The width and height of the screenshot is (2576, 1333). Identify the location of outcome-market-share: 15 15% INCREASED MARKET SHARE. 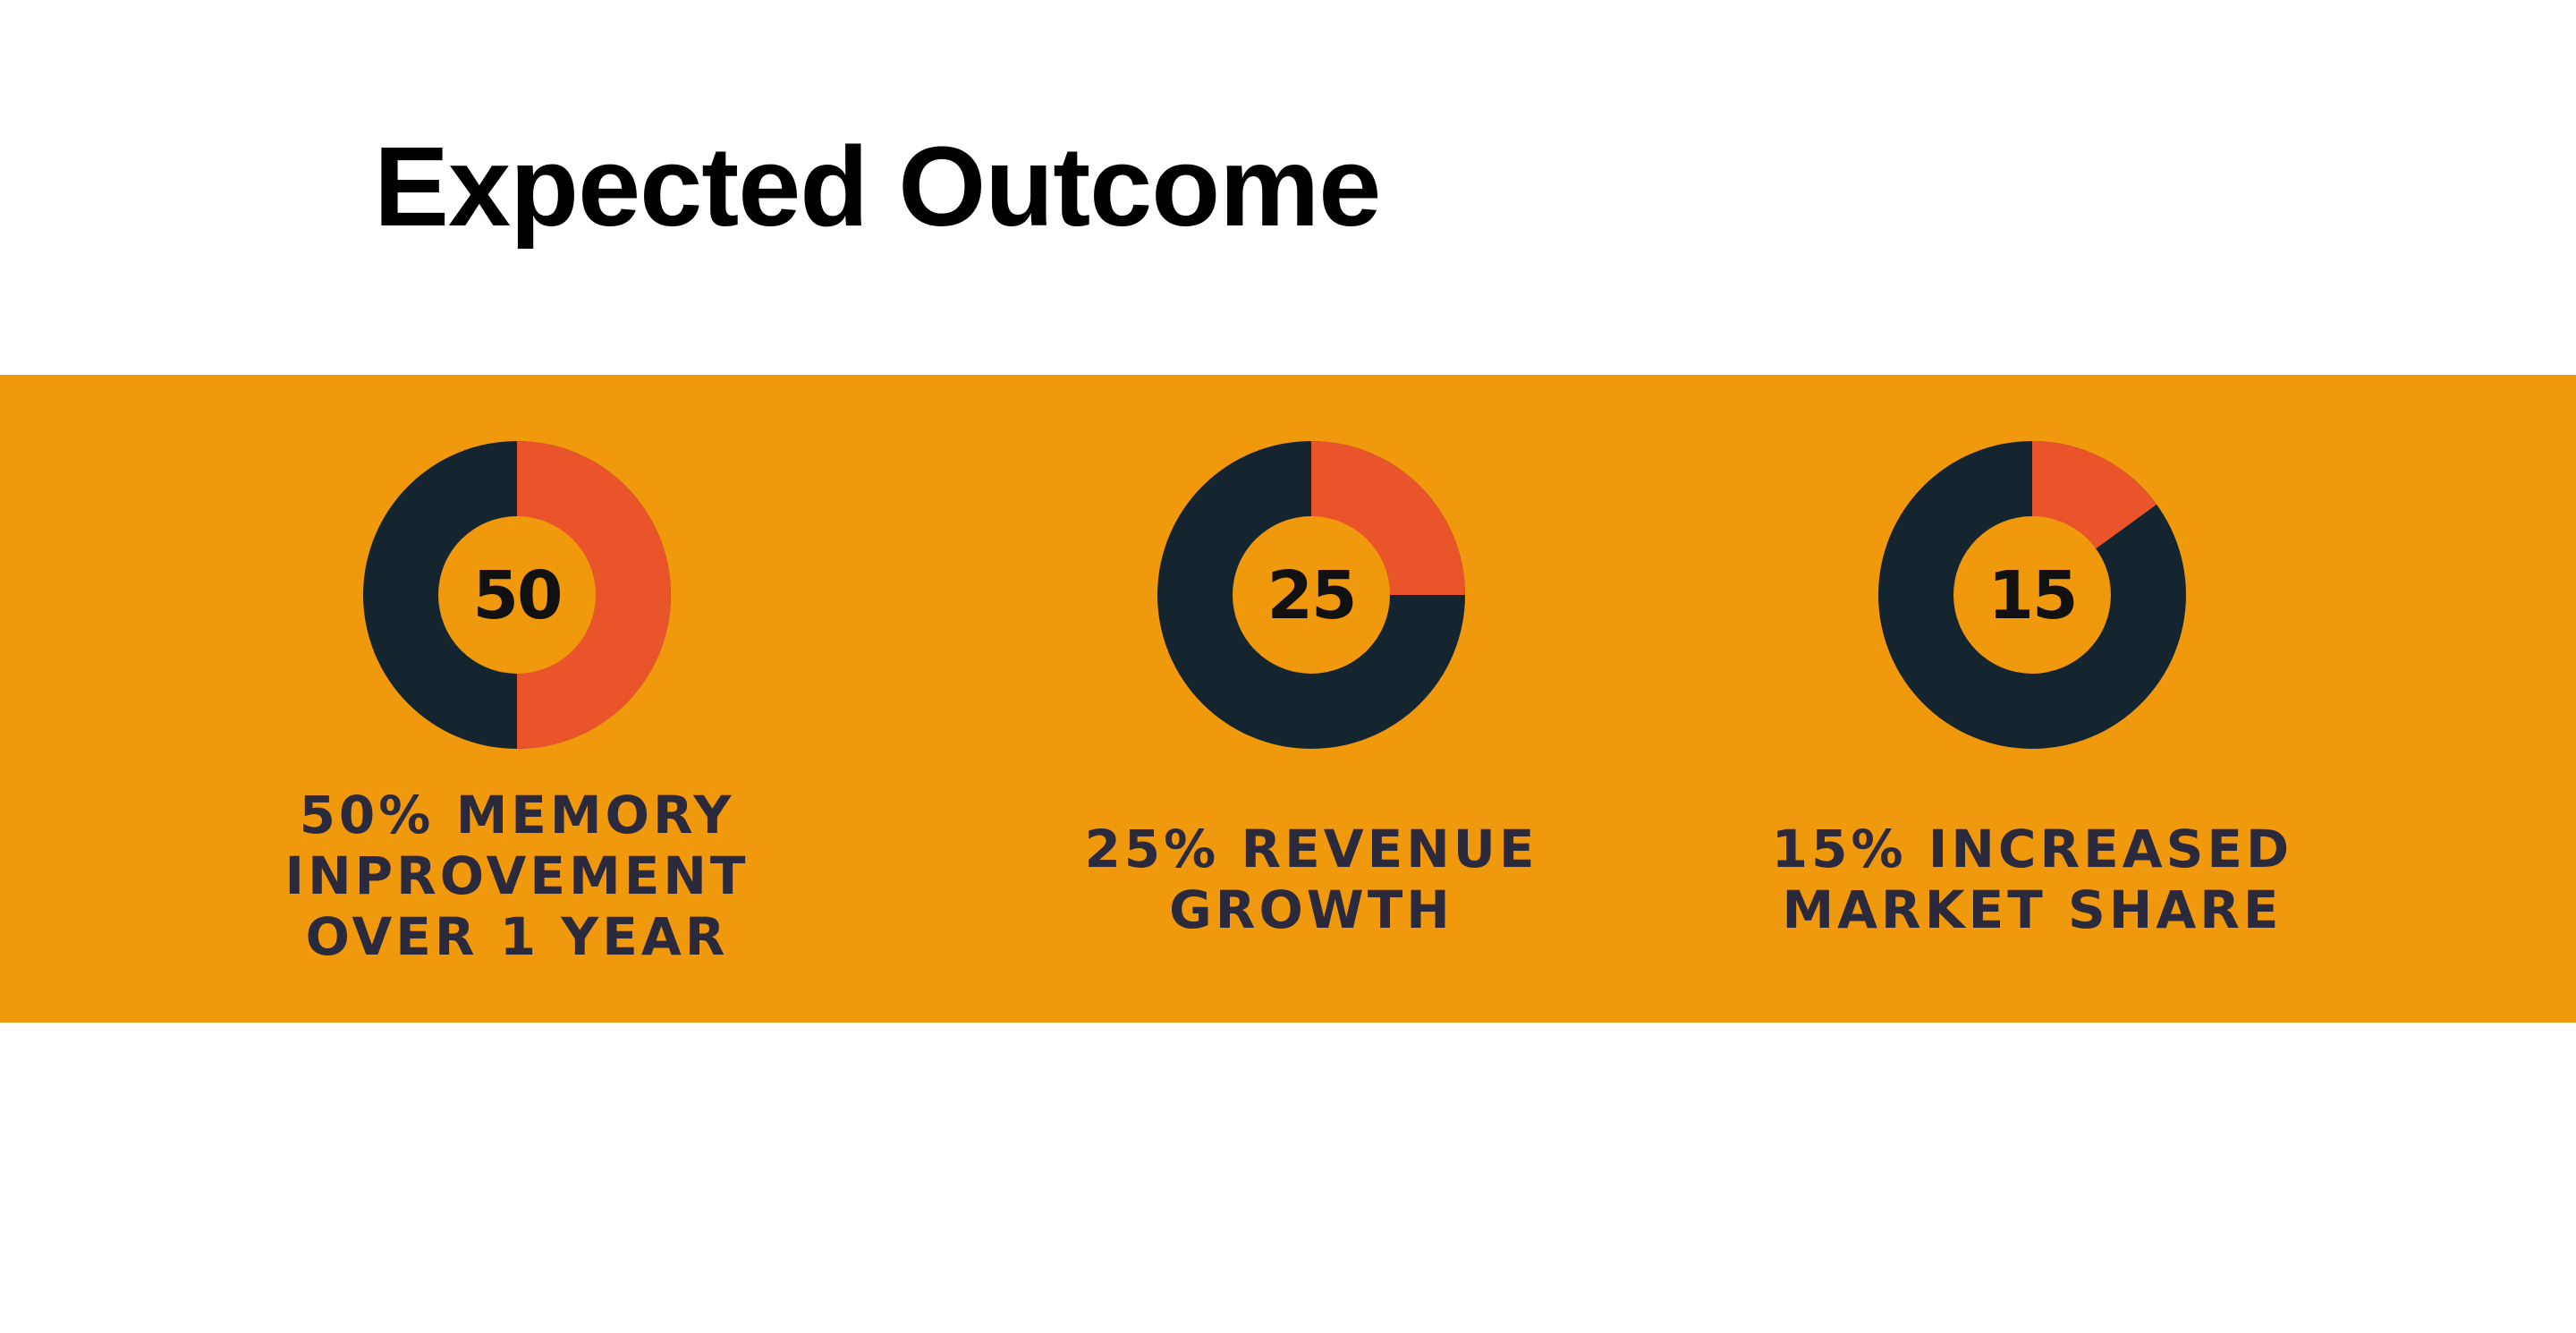
(2032, 699).